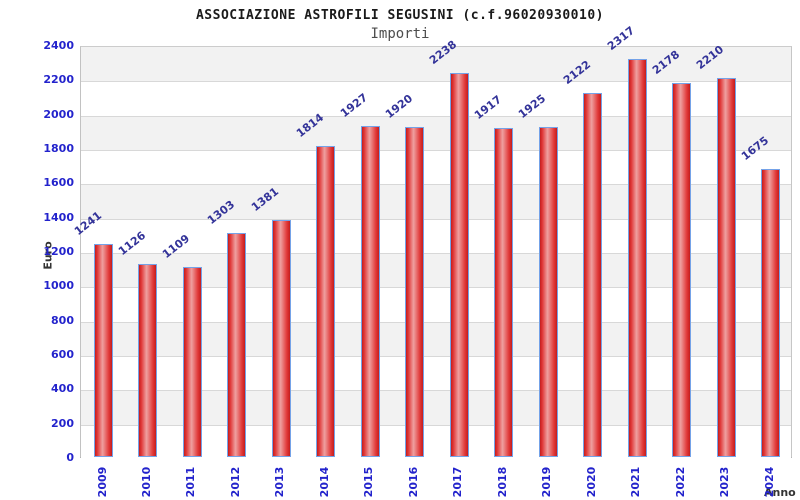 The height and width of the screenshot is (500, 800). What do you see at coordinates (370, 291) in the screenshot?
I see `bar-2015` at bounding box center [370, 291].